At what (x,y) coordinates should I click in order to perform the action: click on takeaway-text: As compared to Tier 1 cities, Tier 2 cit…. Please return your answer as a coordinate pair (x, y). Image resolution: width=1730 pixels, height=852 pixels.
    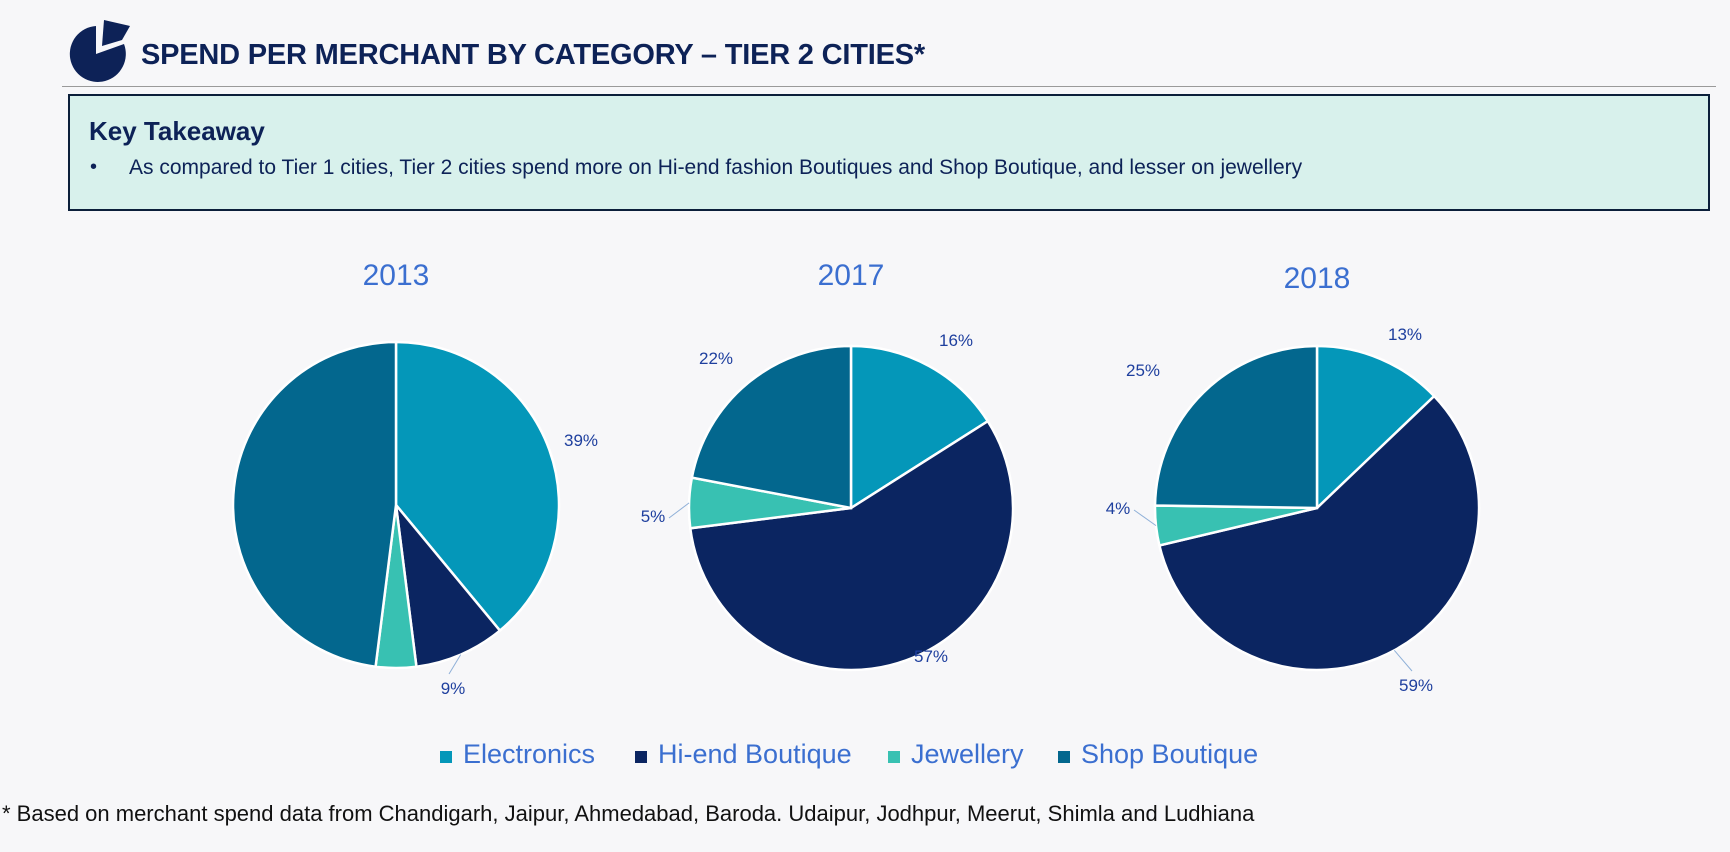
    Looking at the image, I should click on (716, 167).